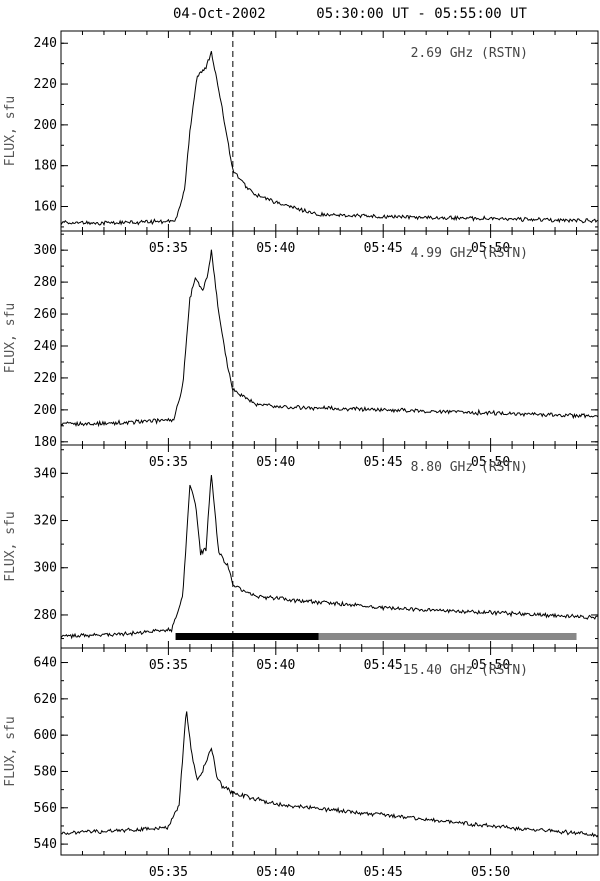 The height and width of the screenshot is (881, 600). I want to click on y-tick-label: 160, so click(45, 207).